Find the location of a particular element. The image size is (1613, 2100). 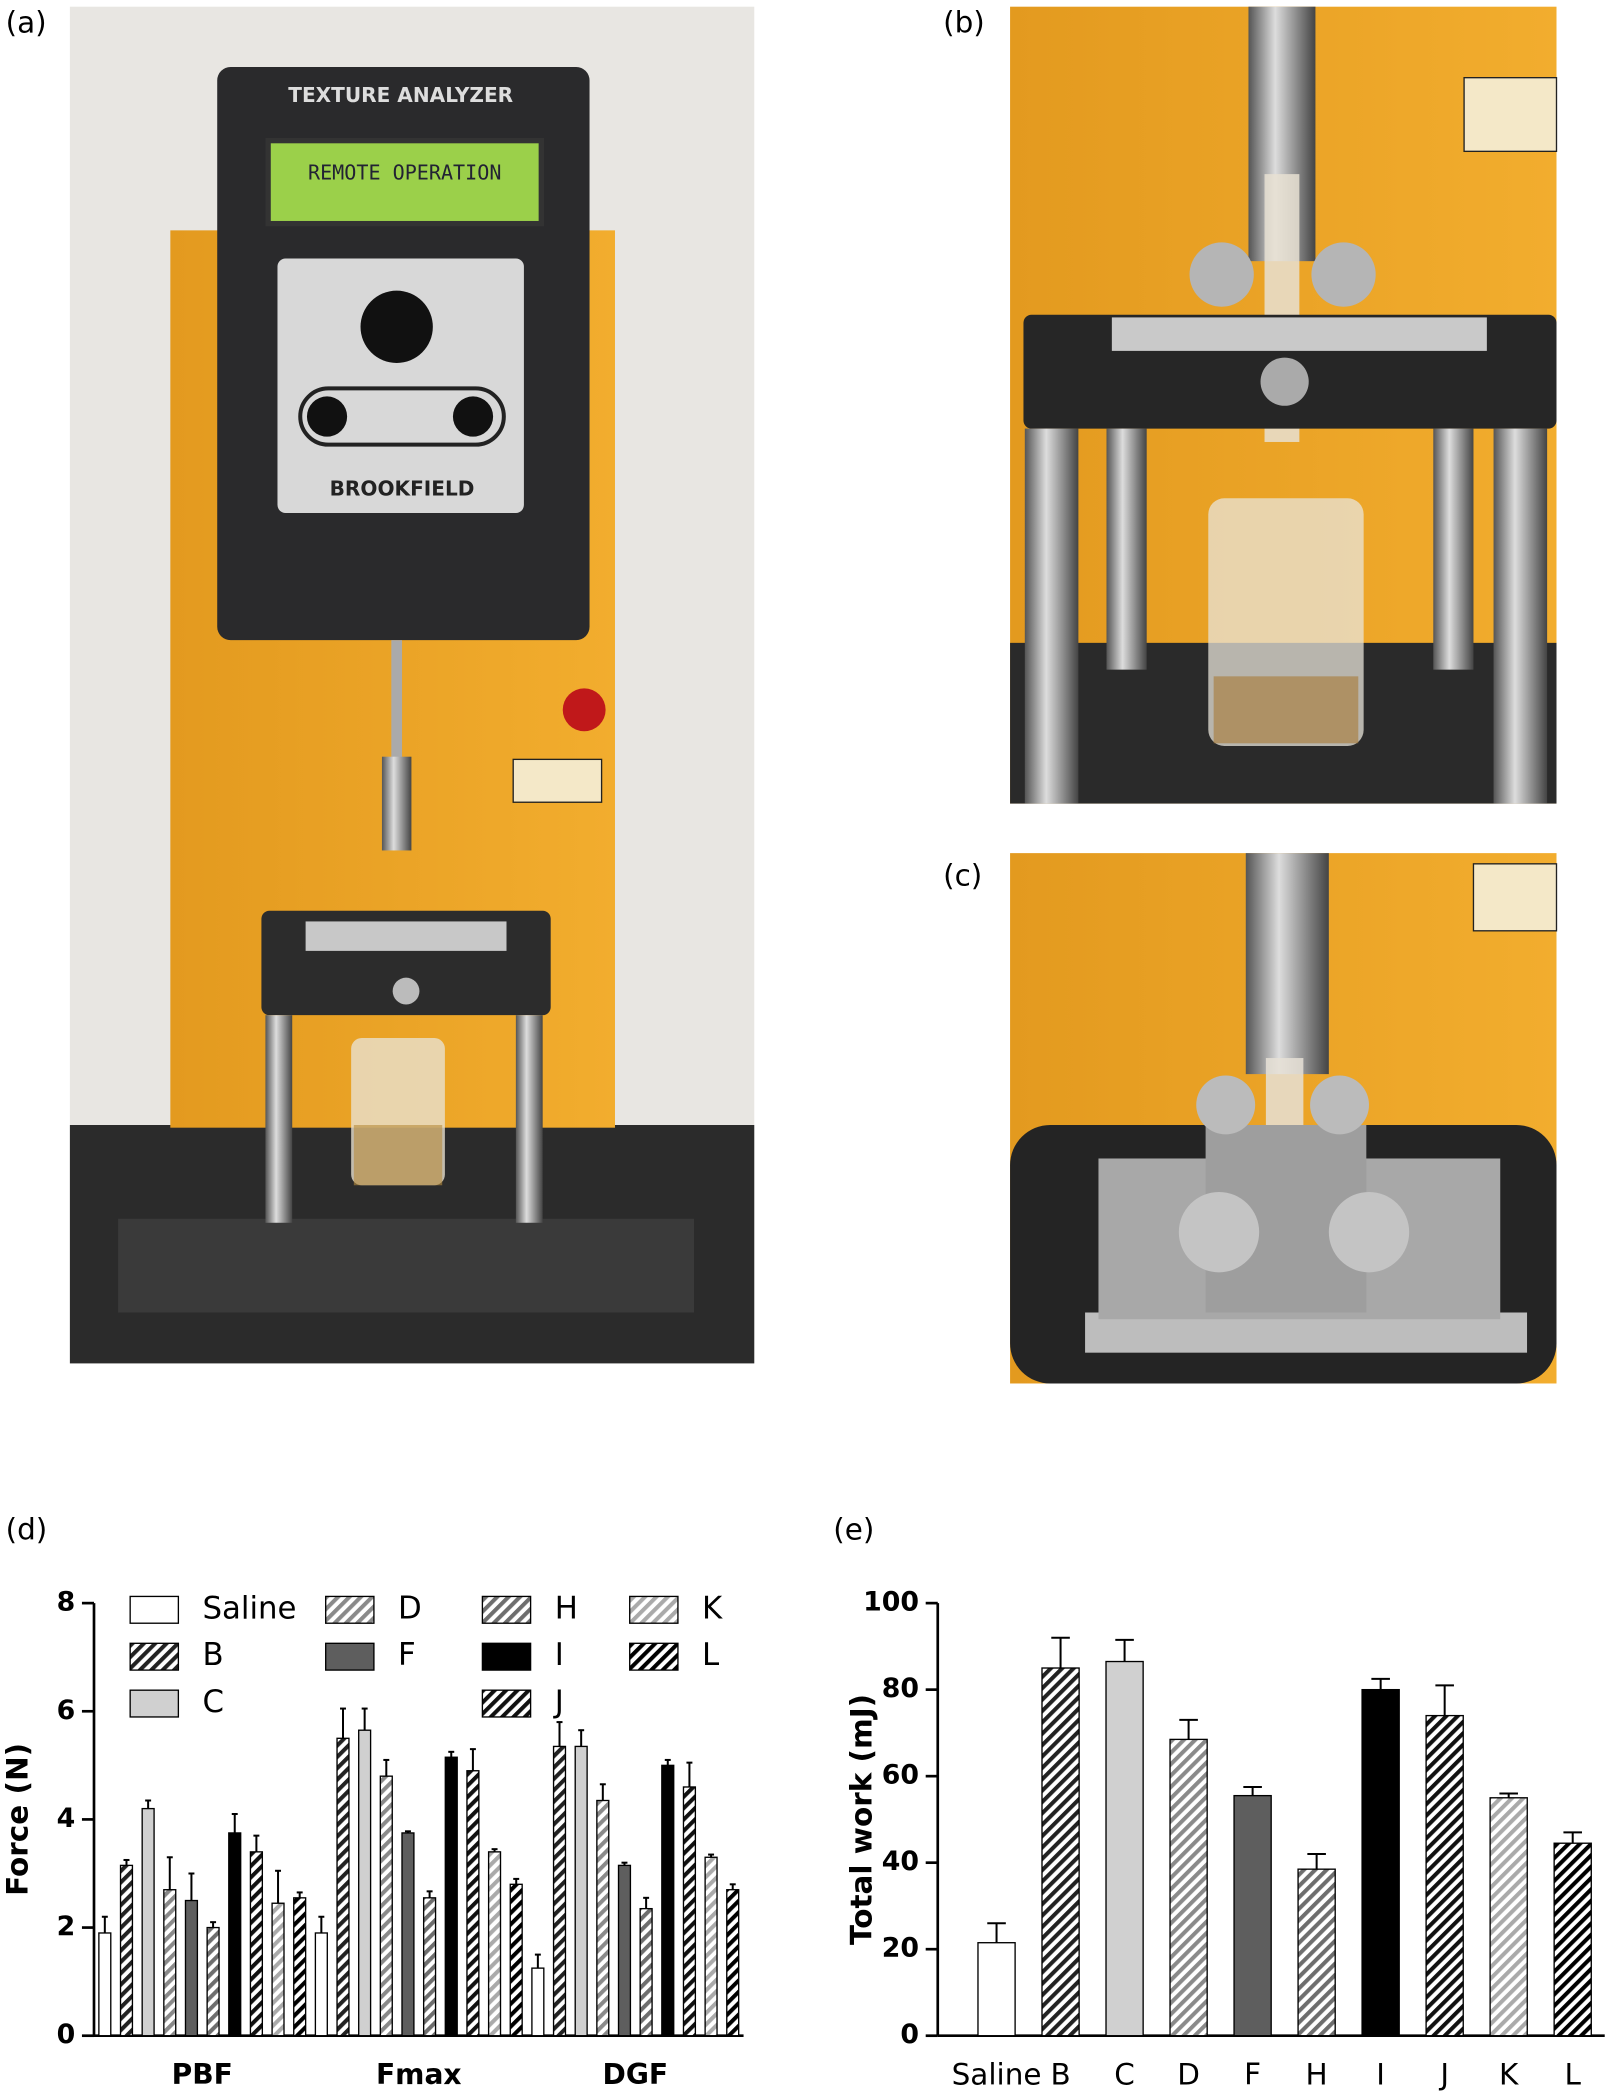

legend-label: F is located at coordinates (407, 1655).